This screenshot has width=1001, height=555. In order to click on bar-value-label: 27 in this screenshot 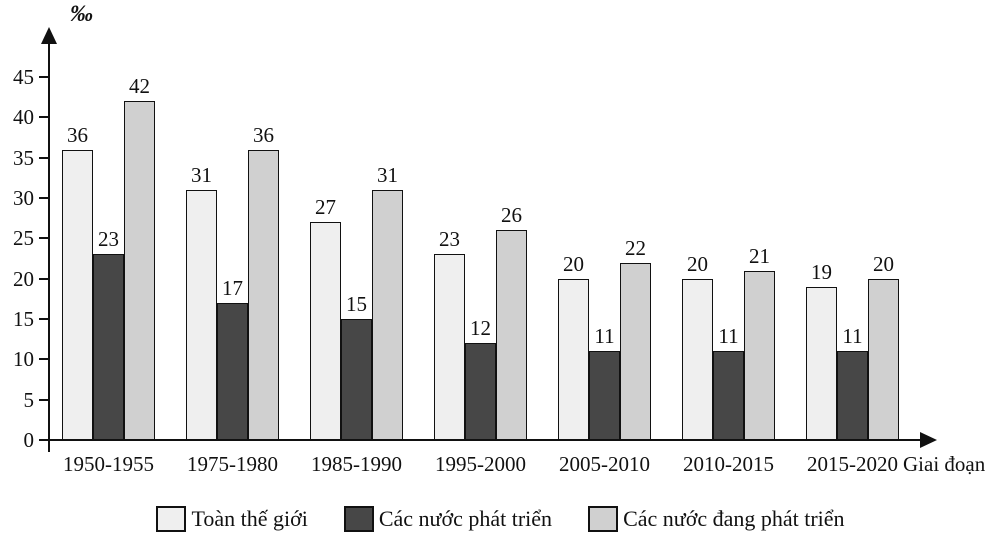, I will do `click(325, 207)`.